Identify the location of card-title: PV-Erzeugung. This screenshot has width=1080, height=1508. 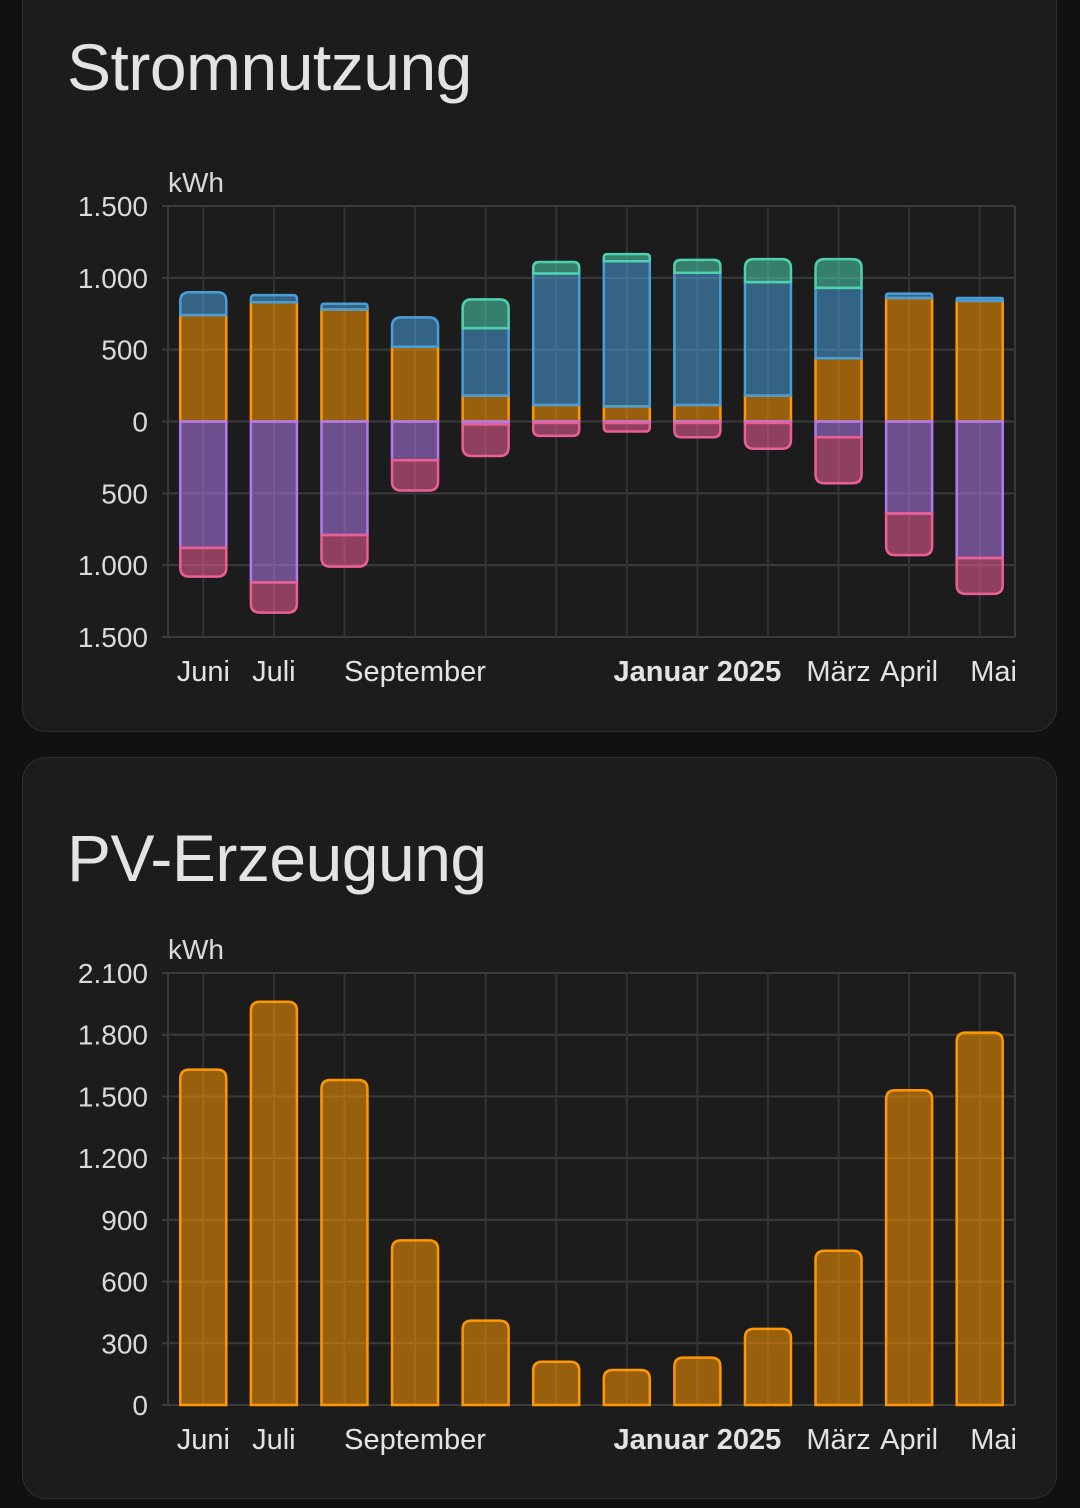
(277, 858).